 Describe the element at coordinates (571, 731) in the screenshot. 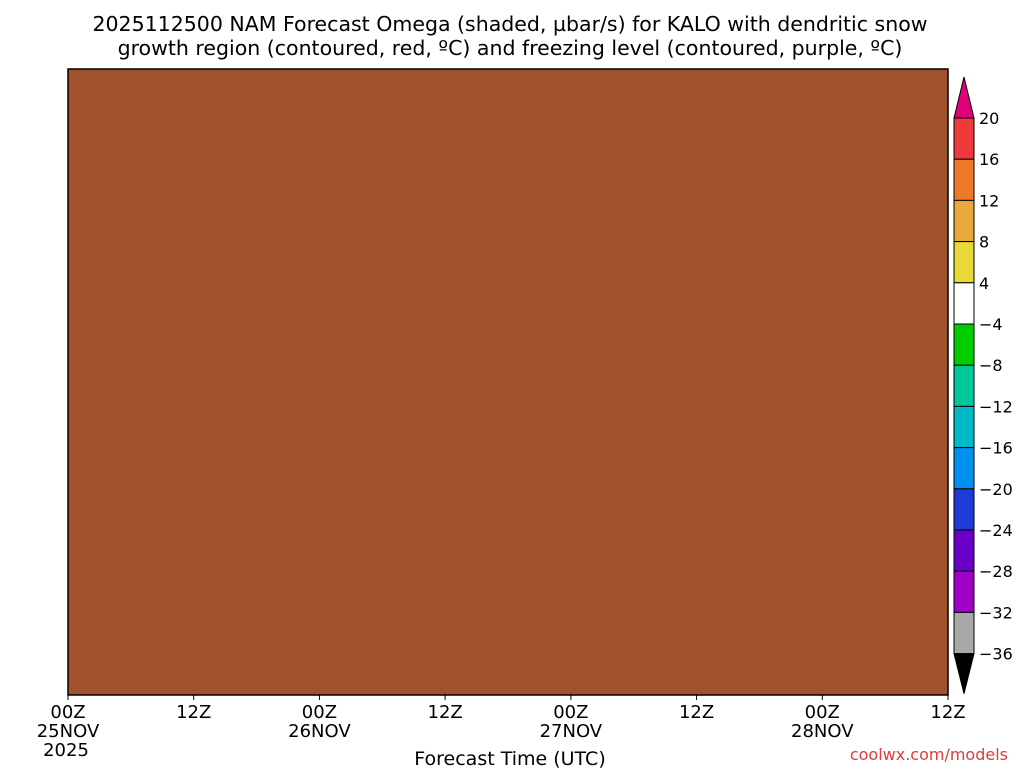

I see `x-tick-date-label: 27NOV` at that location.